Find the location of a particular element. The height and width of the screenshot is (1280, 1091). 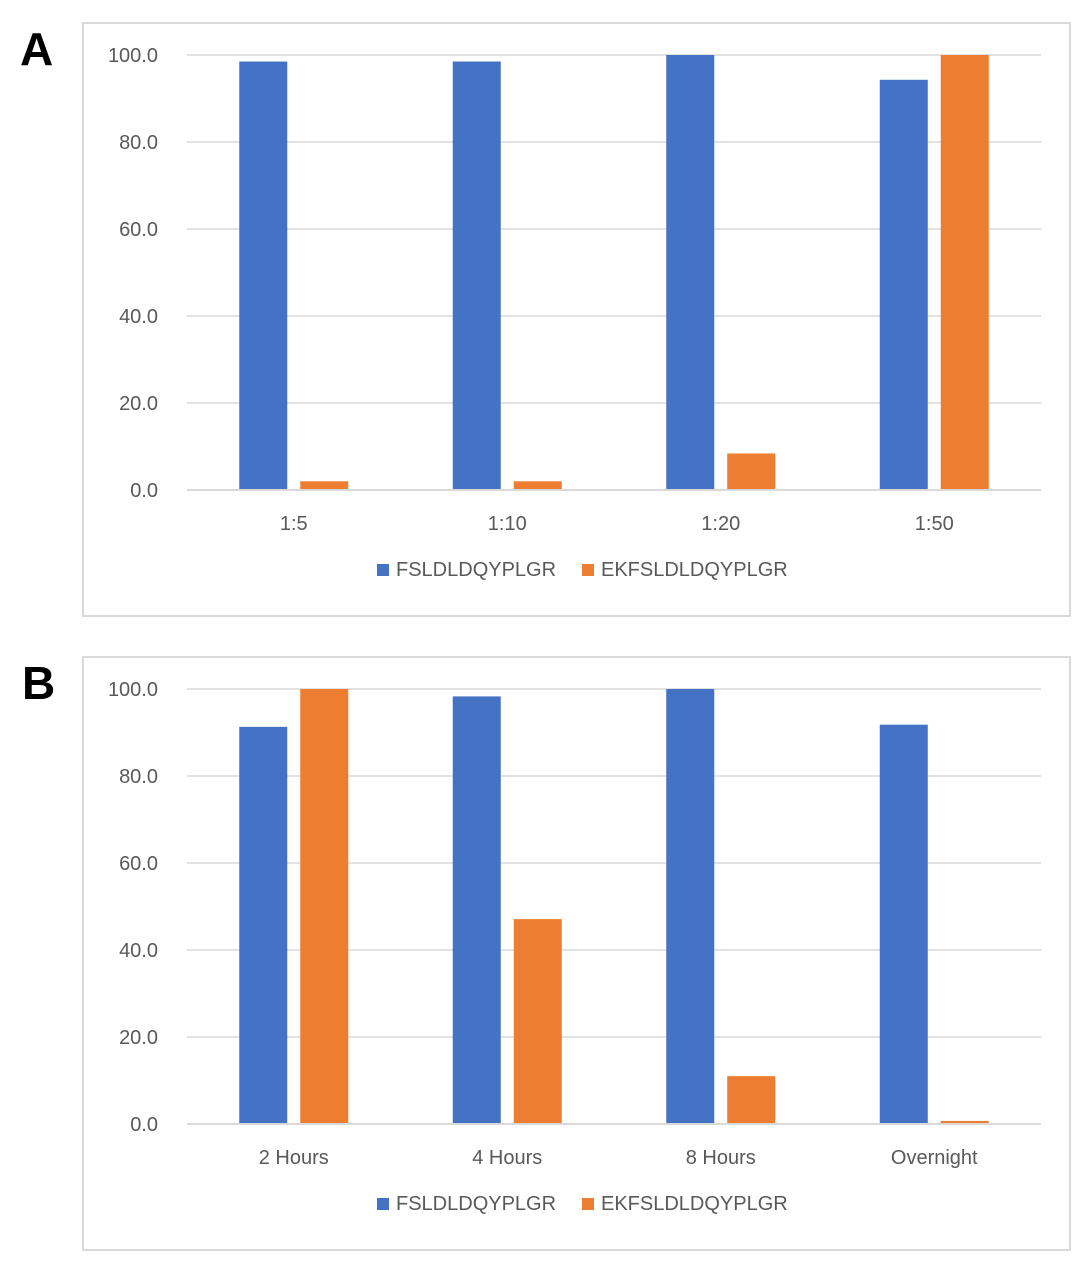

x-category-label: 4 Hours is located at coordinates (507, 1158).